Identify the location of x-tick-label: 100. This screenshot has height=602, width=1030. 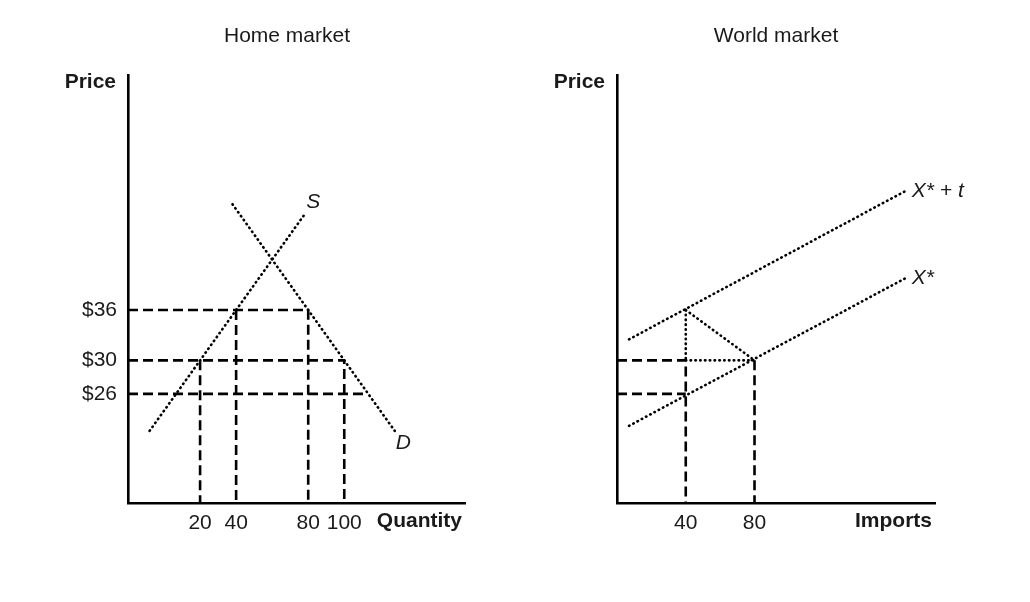
(344, 522).